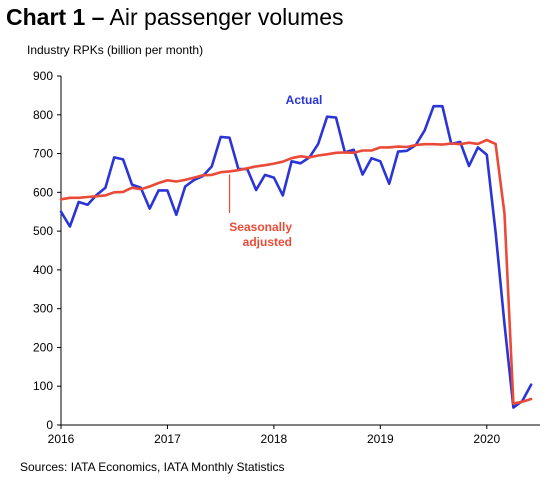 This screenshot has height=483, width=556. I want to click on chart-title-bold: Chart 1 –, so click(55, 17).